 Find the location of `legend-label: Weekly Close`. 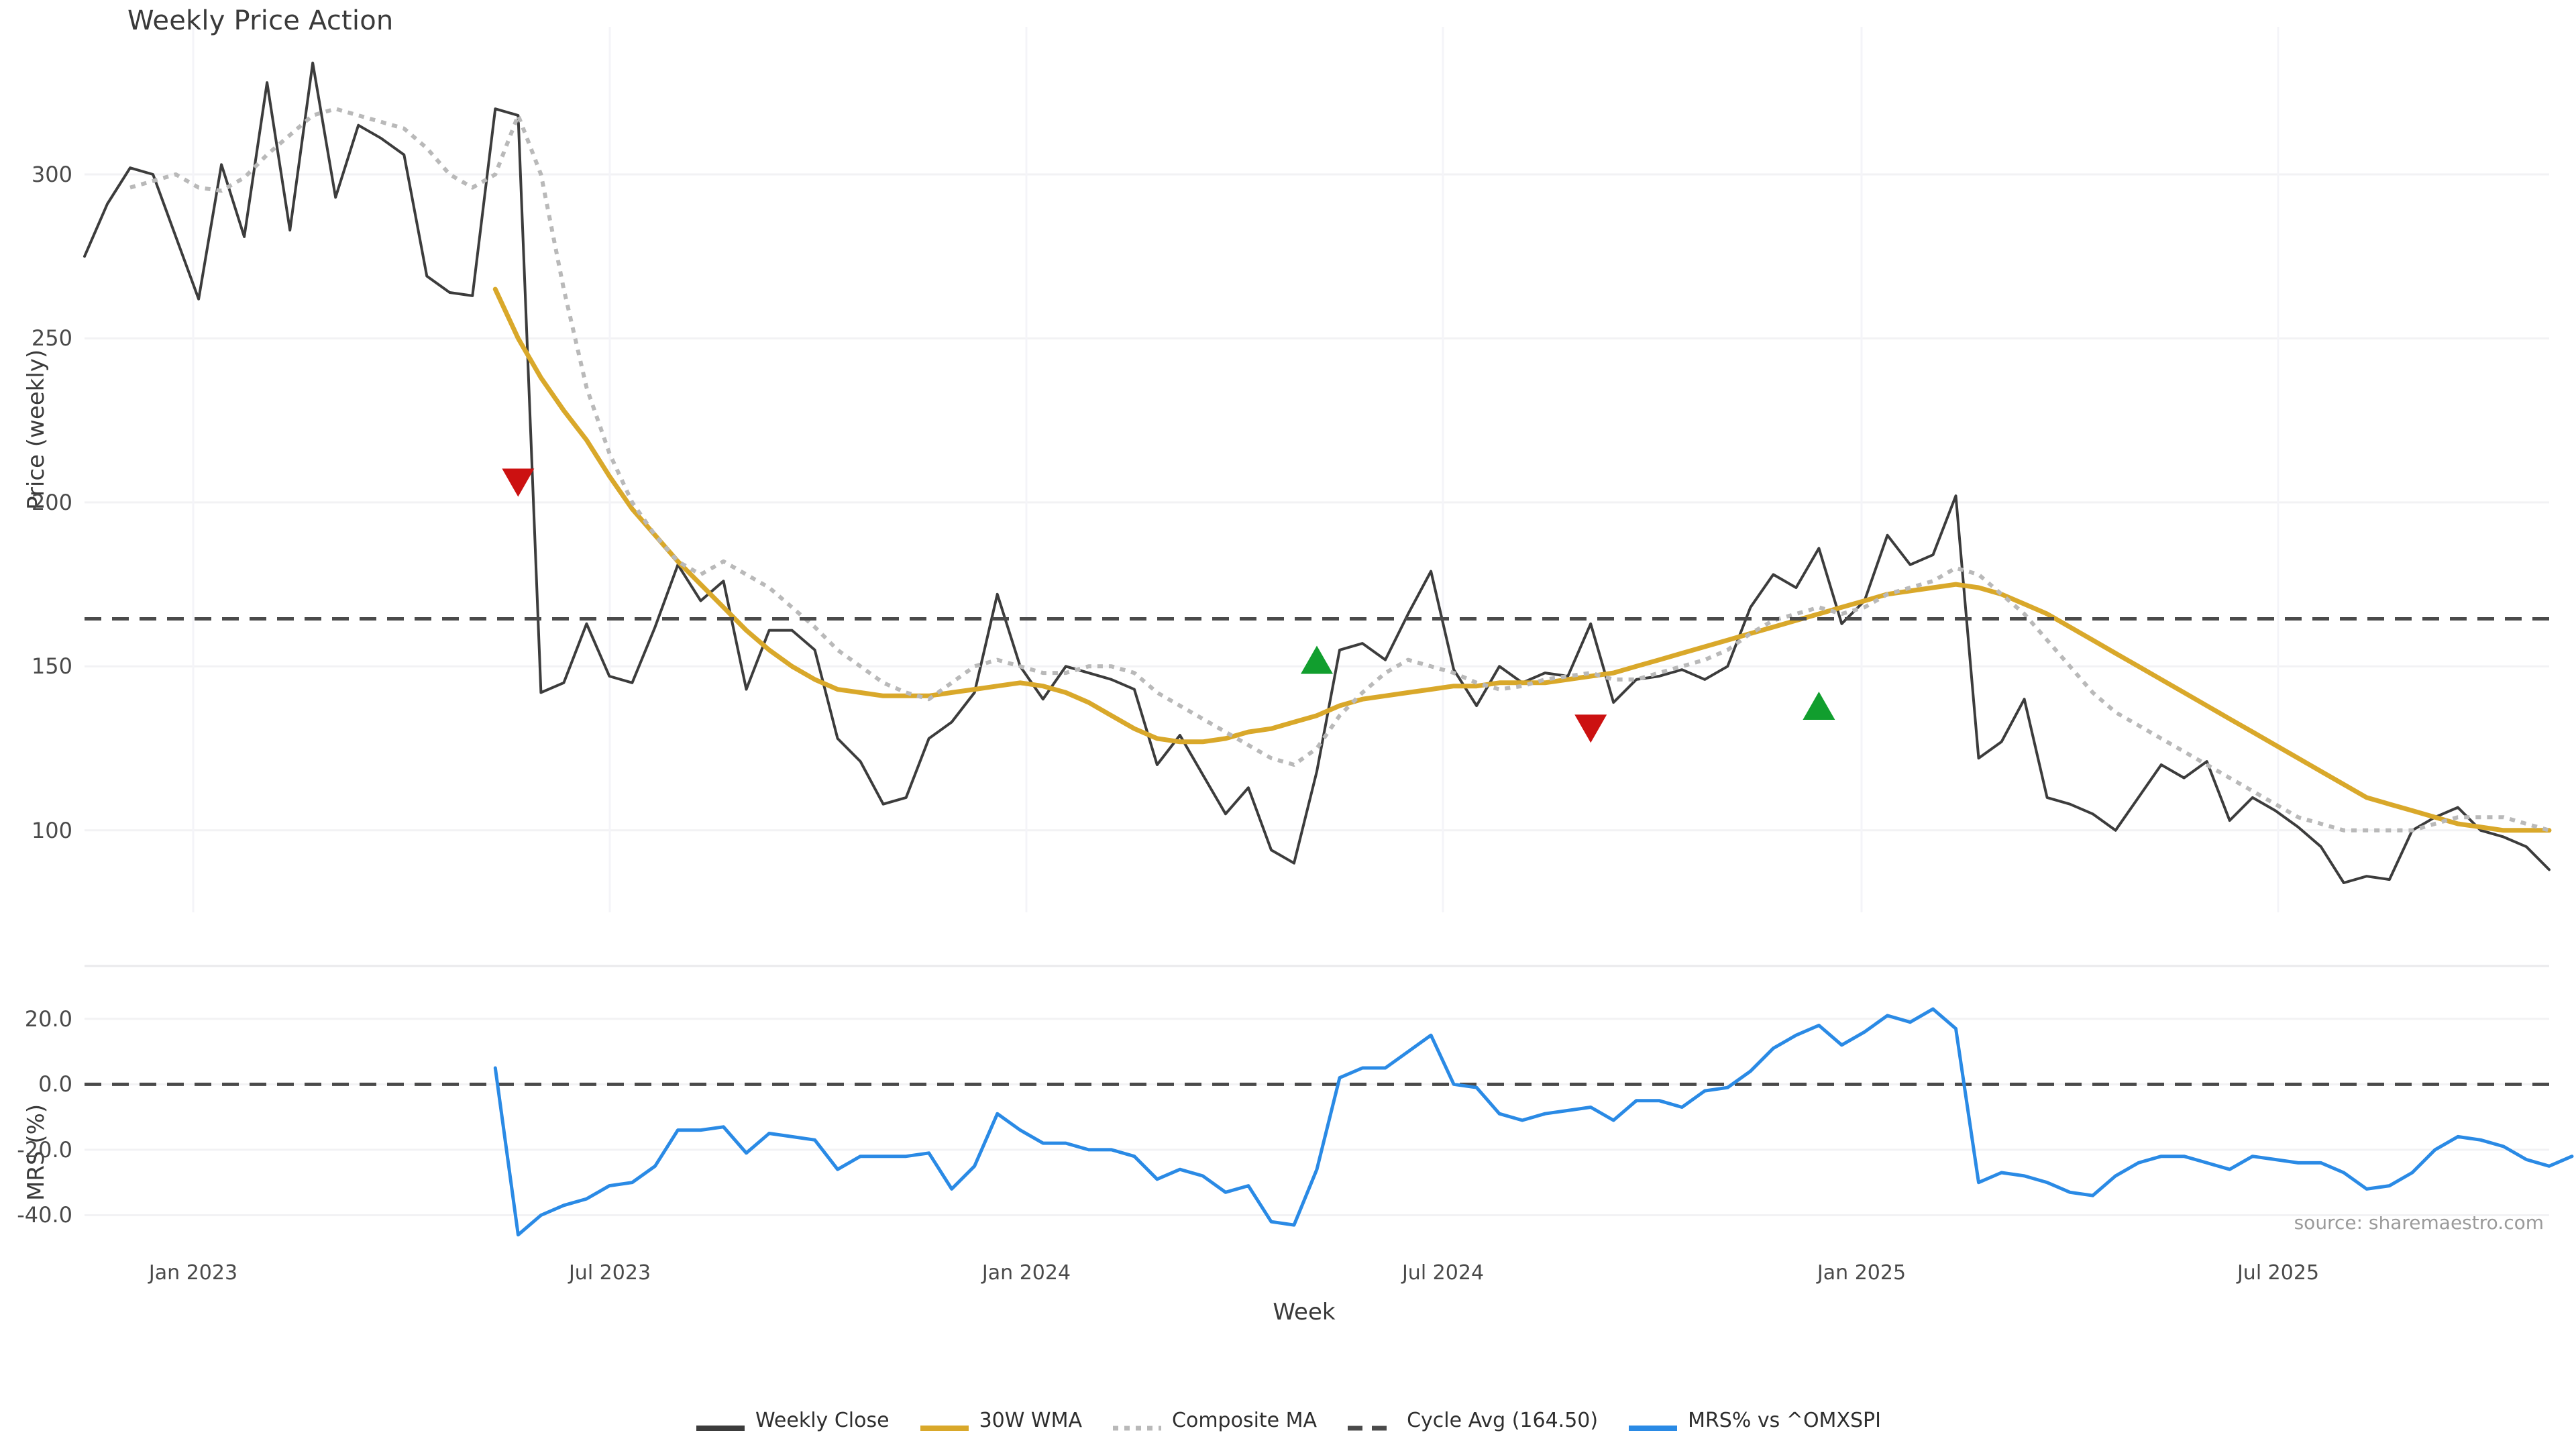

legend-label: Weekly Close is located at coordinates (822, 1420).